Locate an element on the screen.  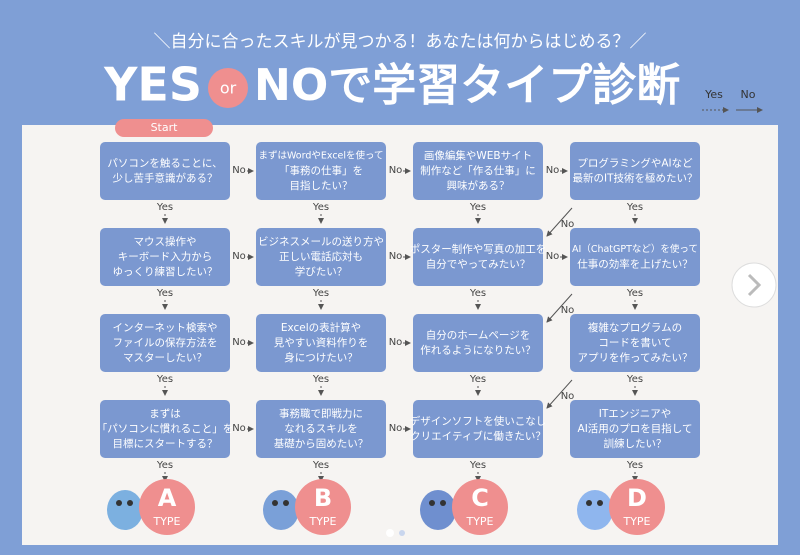
question-text: デザインソフトを使いこなし is located at coordinates (478, 421).